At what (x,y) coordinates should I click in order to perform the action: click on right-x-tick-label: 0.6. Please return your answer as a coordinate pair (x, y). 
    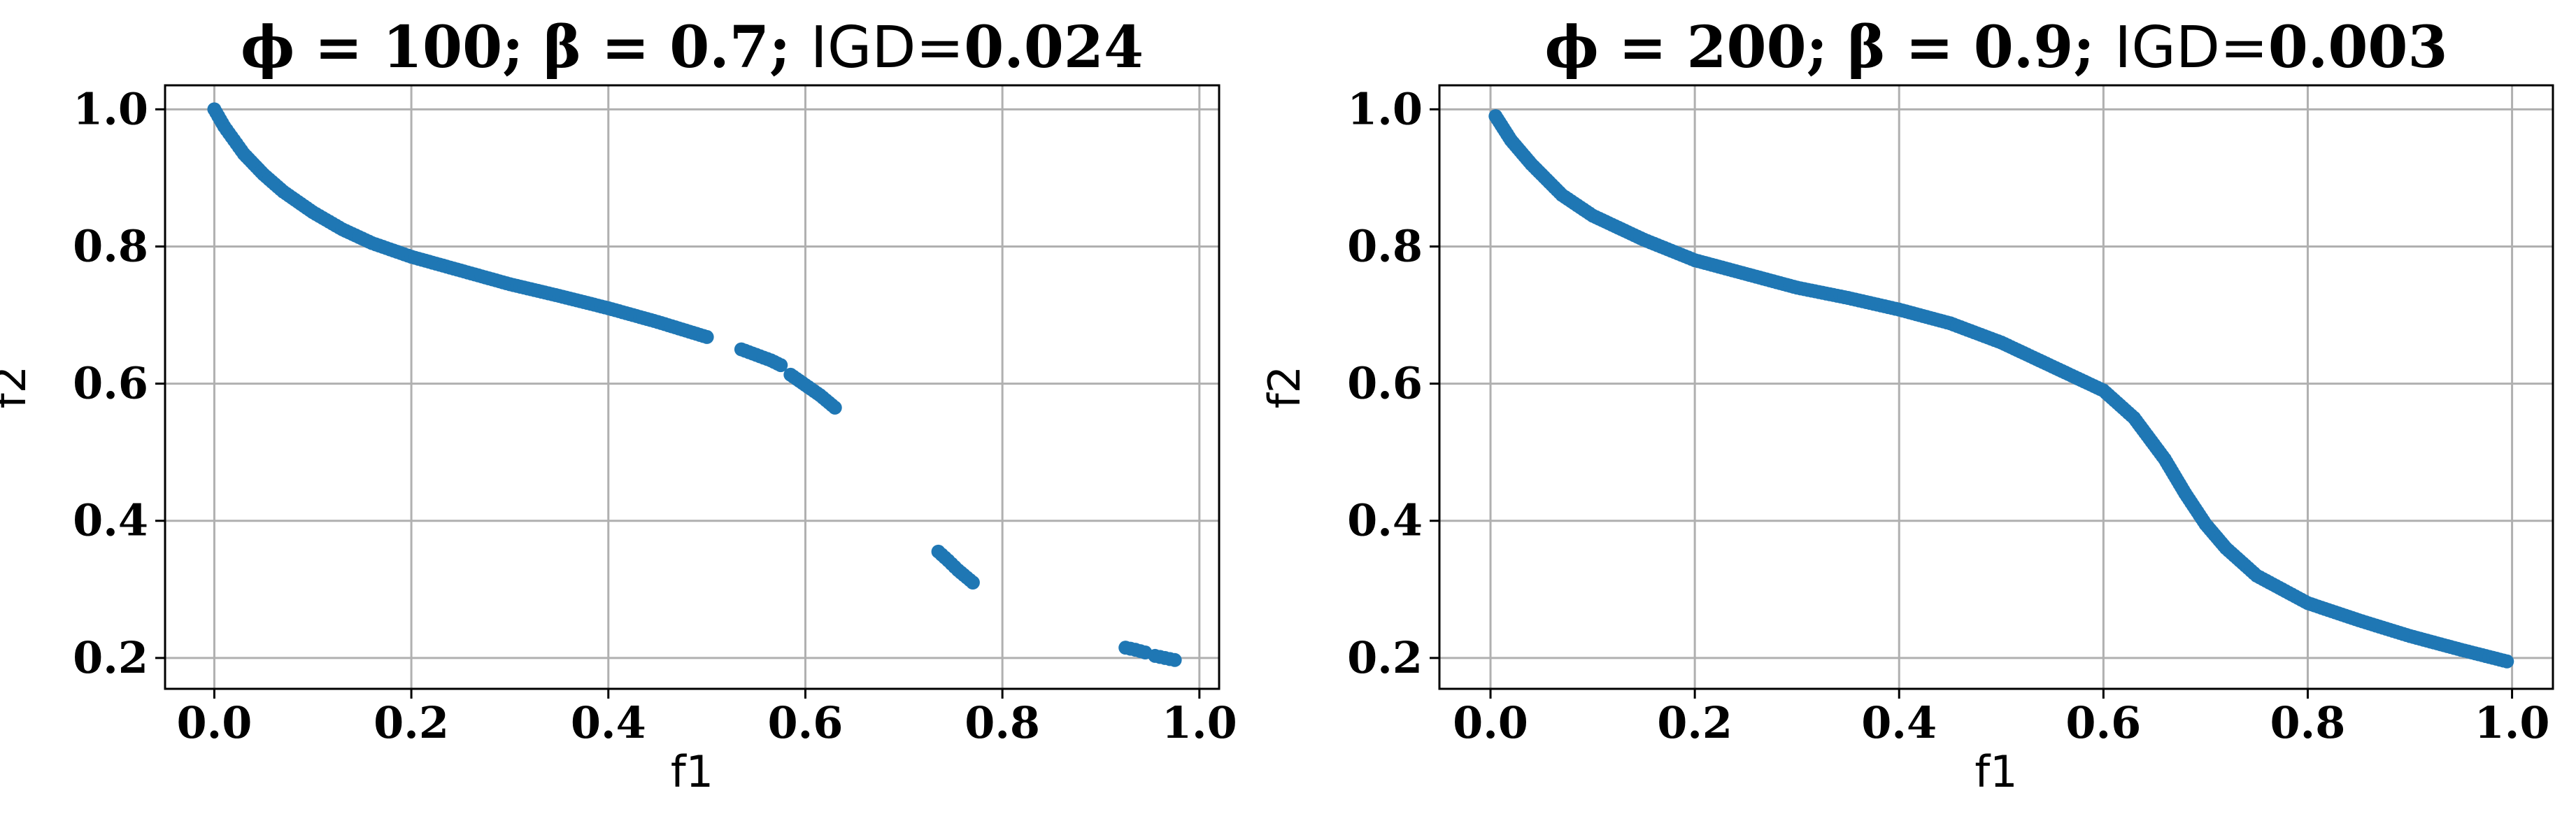
    Looking at the image, I should click on (2103, 722).